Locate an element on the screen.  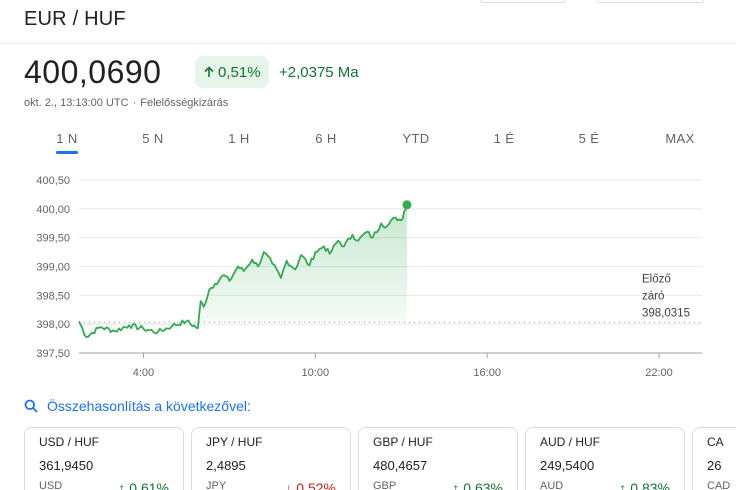
card-pair: USD / HUF is located at coordinates (69, 442).